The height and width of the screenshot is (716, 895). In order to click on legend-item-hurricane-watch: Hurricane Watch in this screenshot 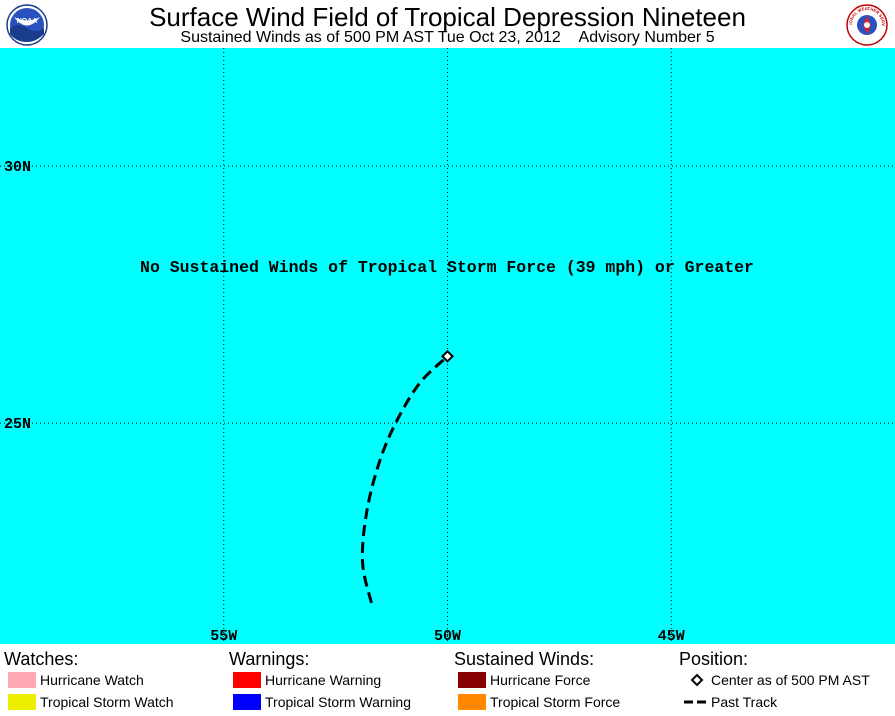, I will do `click(114, 680)`.